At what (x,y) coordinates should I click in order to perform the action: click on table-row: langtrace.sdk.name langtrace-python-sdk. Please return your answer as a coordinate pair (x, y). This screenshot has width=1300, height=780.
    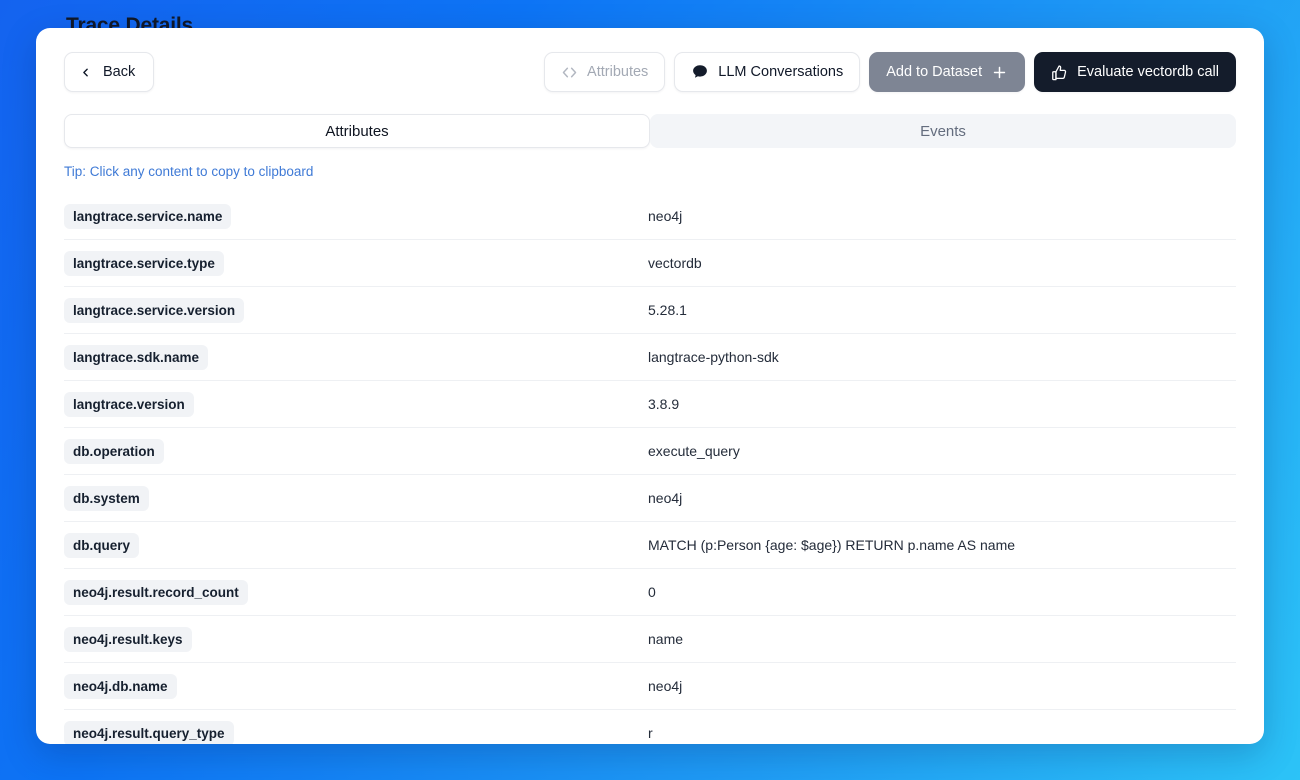
    Looking at the image, I should click on (650, 357).